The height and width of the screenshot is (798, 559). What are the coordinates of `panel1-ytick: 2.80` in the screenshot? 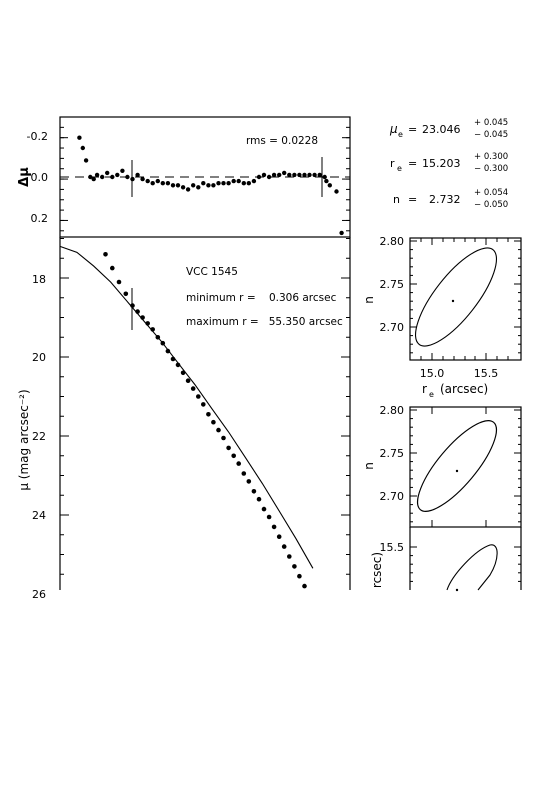 It's located at (392, 241).